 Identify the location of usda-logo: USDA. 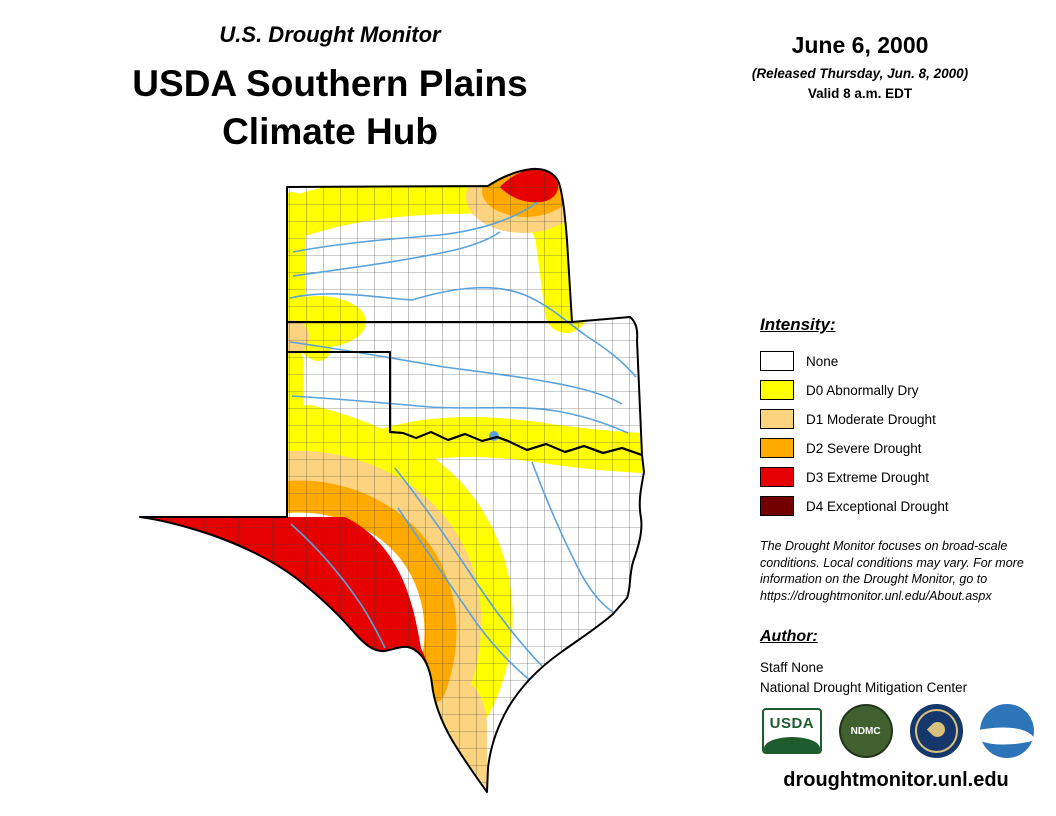
(792, 731).